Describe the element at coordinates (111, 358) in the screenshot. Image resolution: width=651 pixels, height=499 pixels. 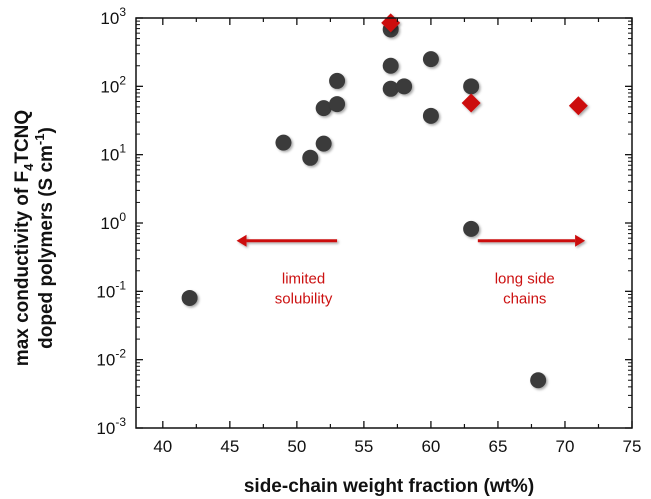
I see `y-tick-label: 10⁻²` at that location.